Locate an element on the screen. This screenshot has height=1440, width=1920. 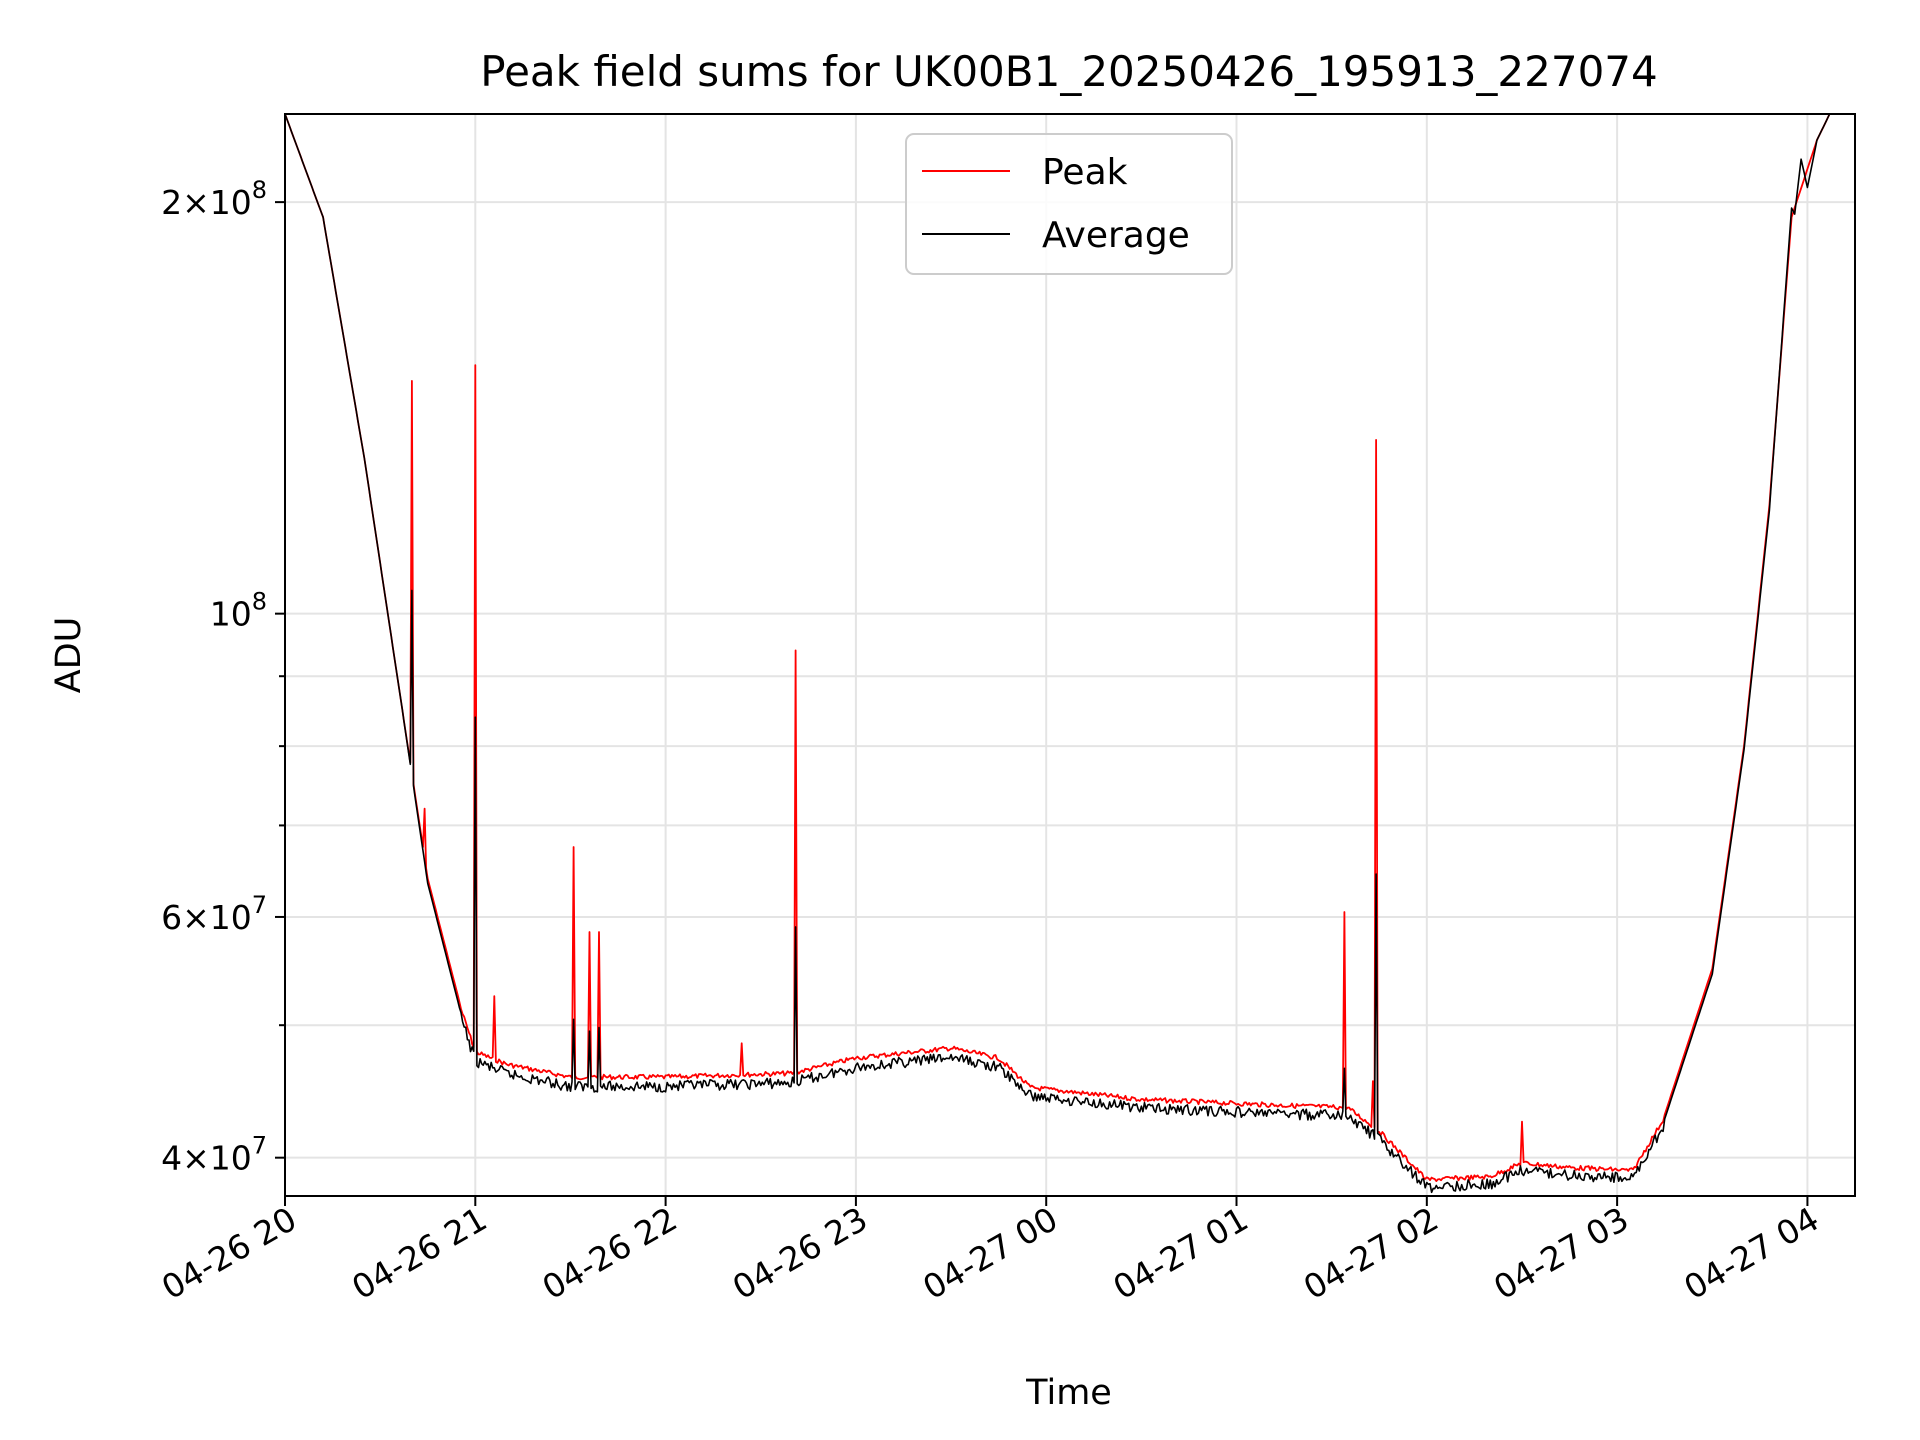
x-axis-label: Time is located at coordinates (1068, 1393).